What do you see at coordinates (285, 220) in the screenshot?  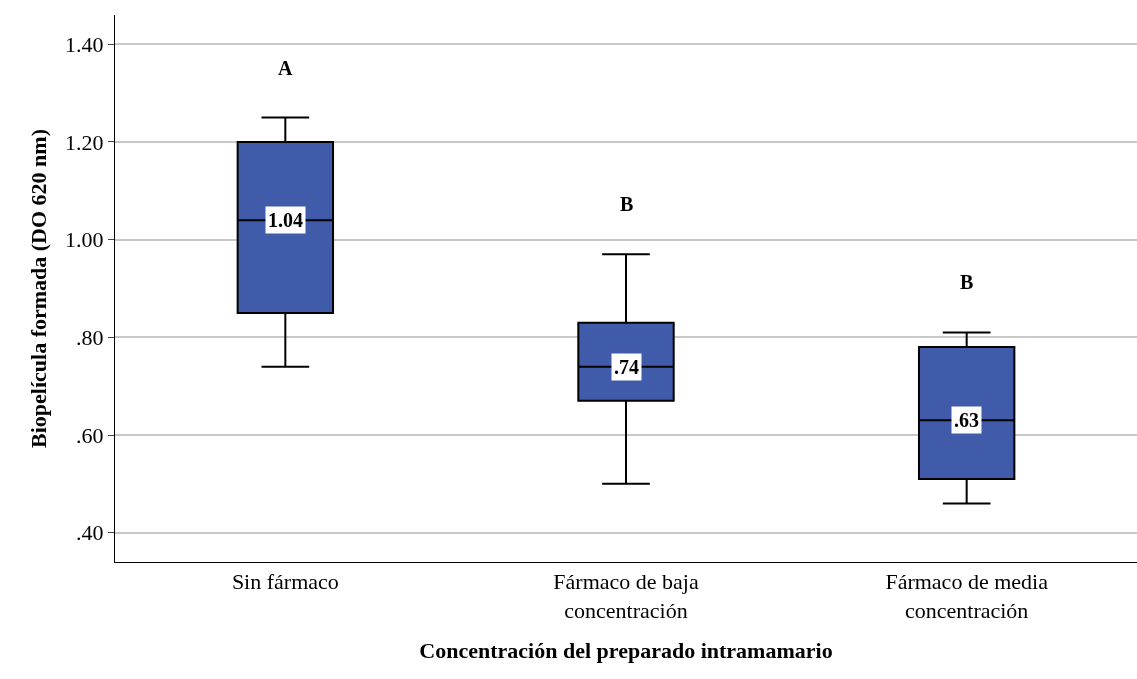 I see `text: 1.04` at bounding box center [285, 220].